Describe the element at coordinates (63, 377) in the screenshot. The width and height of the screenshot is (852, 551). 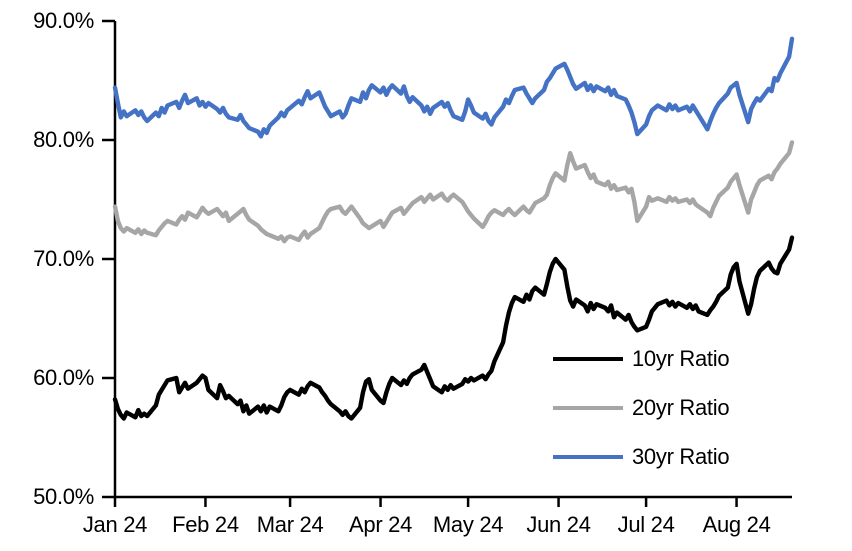
I see `y-tick-label-60: 60.0%` at that location.